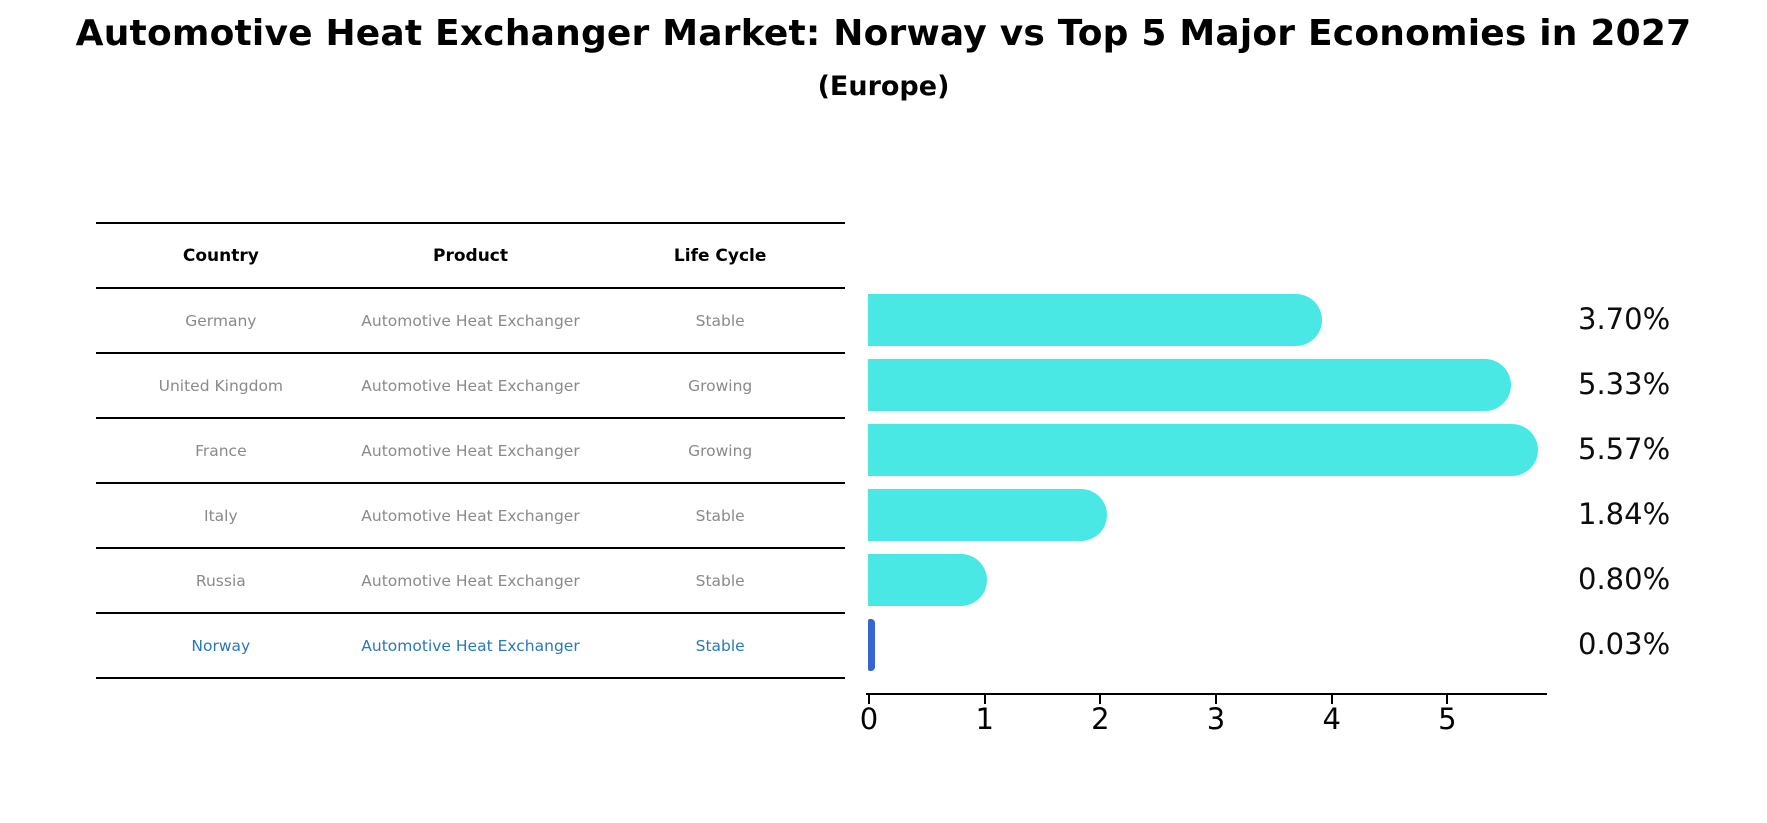 This screenshot has width=1767, height=823. I want to click on table-row: France Automotive Heat Exchanger Growing, so click(470, 451).